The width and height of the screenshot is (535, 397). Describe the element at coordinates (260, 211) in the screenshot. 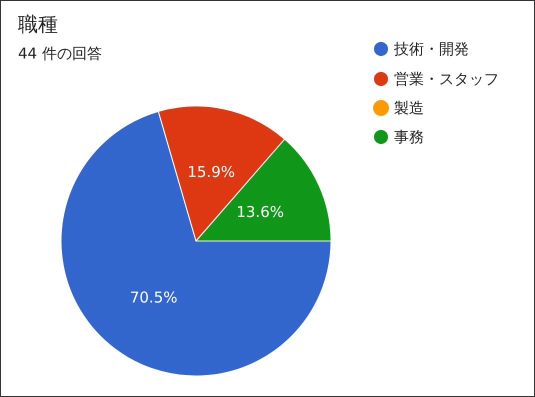

I see `data-label: 13.6%` at that location.